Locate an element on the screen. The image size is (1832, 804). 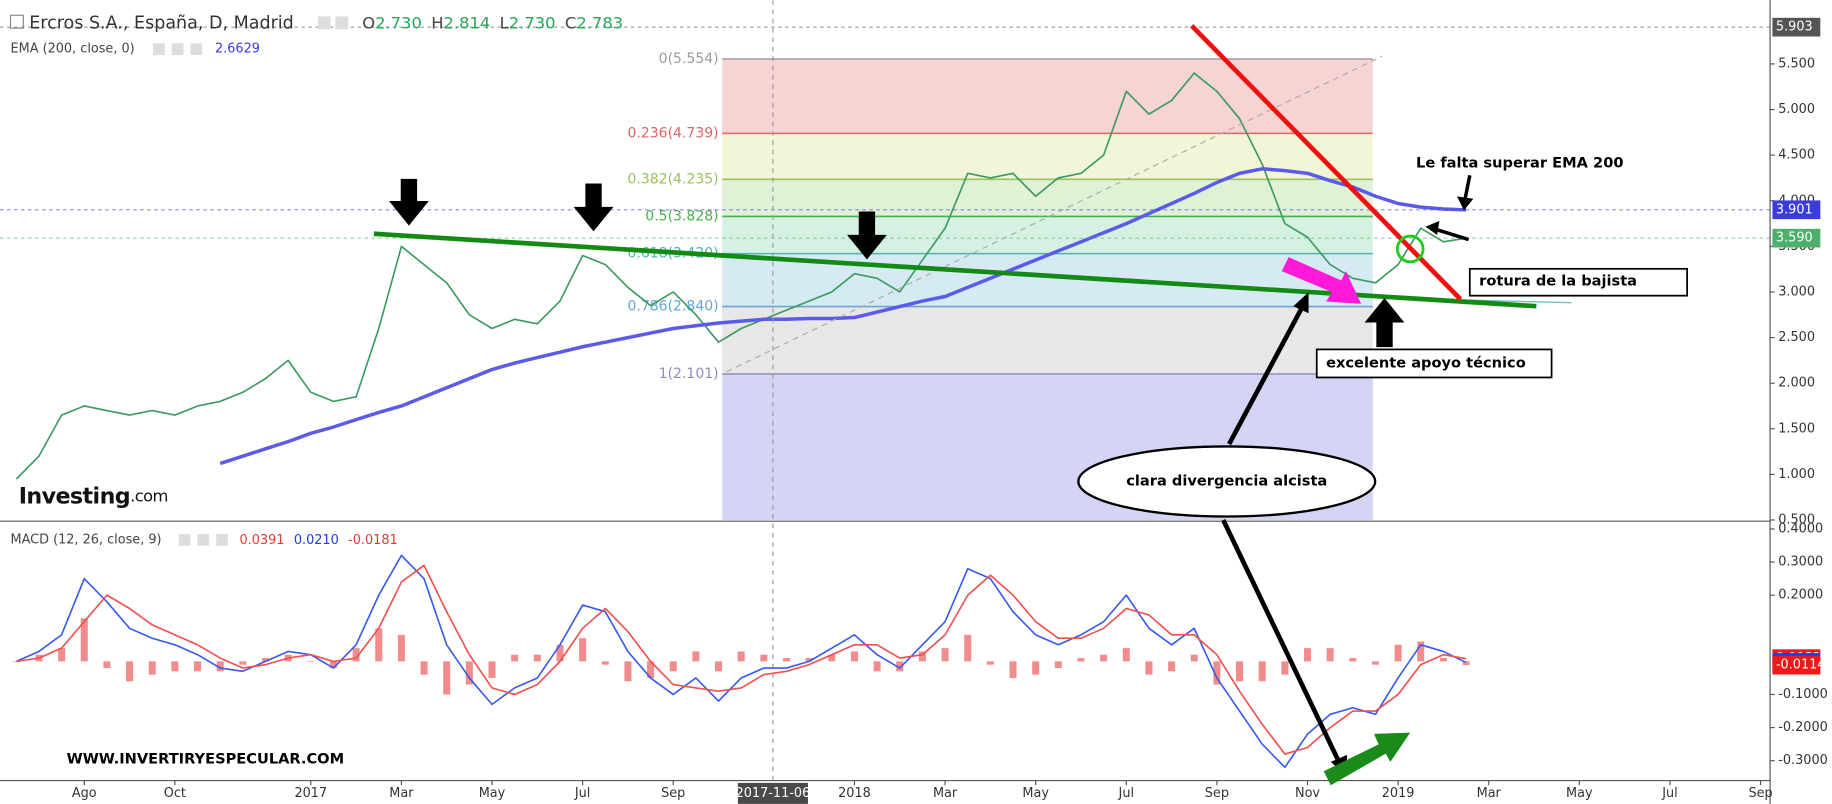
axis-badge-label: 3.901 is located at coordinates (1794, 209).